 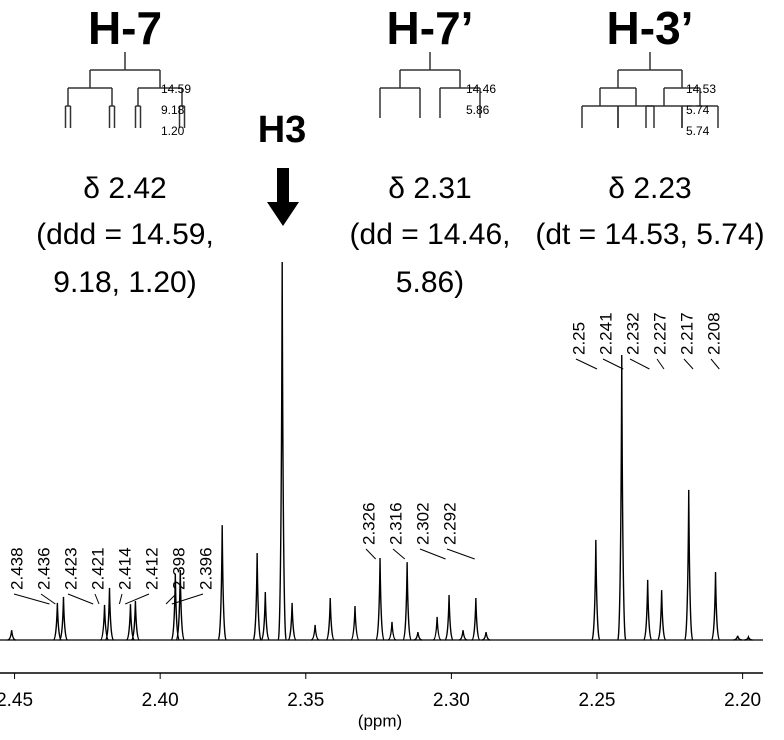 What do you see at coordinates (124, 188) in the screenshot?
I see `chemical-shift: δ 2.42` at bounding box center [124, 188].